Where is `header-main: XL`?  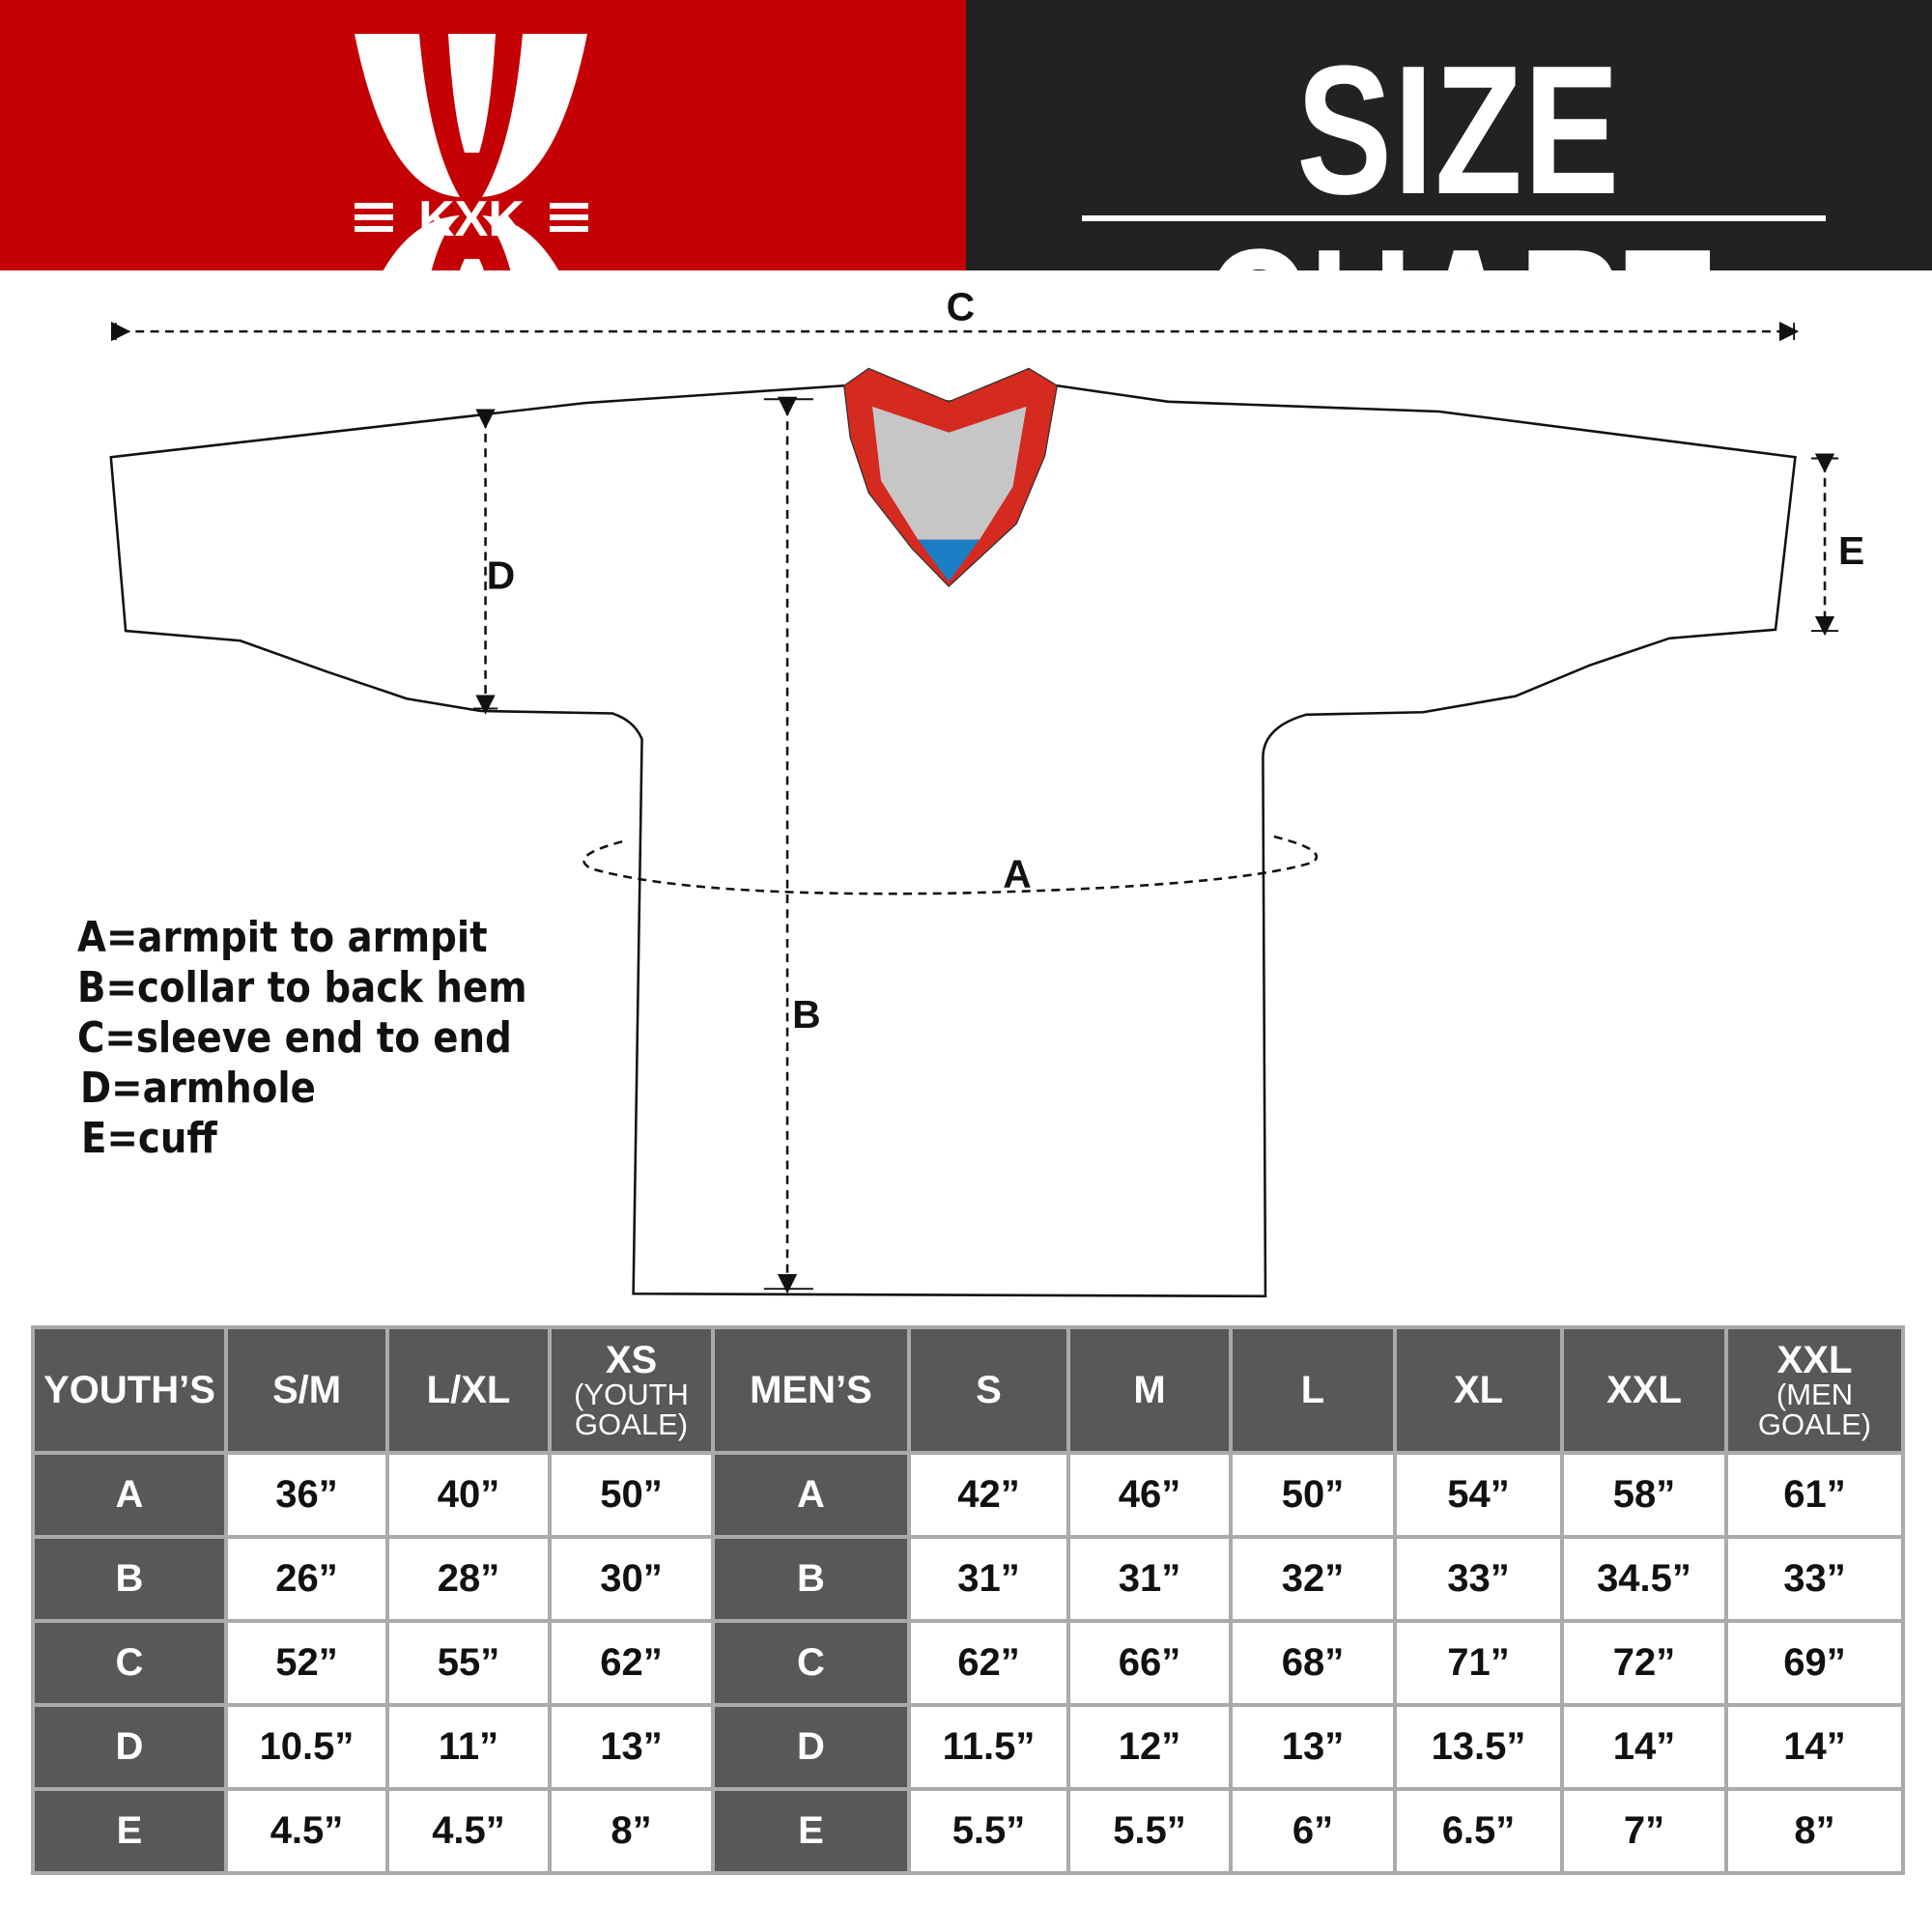
header-main: XL is located at coordinates (1478, 1390).